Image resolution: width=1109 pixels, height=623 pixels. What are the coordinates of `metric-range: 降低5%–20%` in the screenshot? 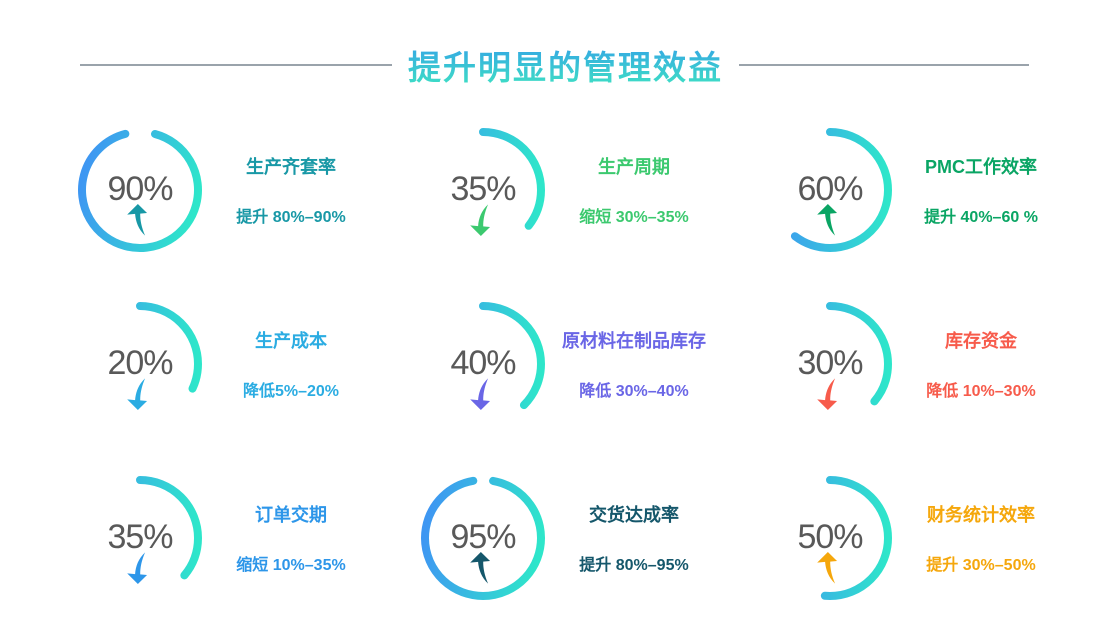 It's located at (291, 391).